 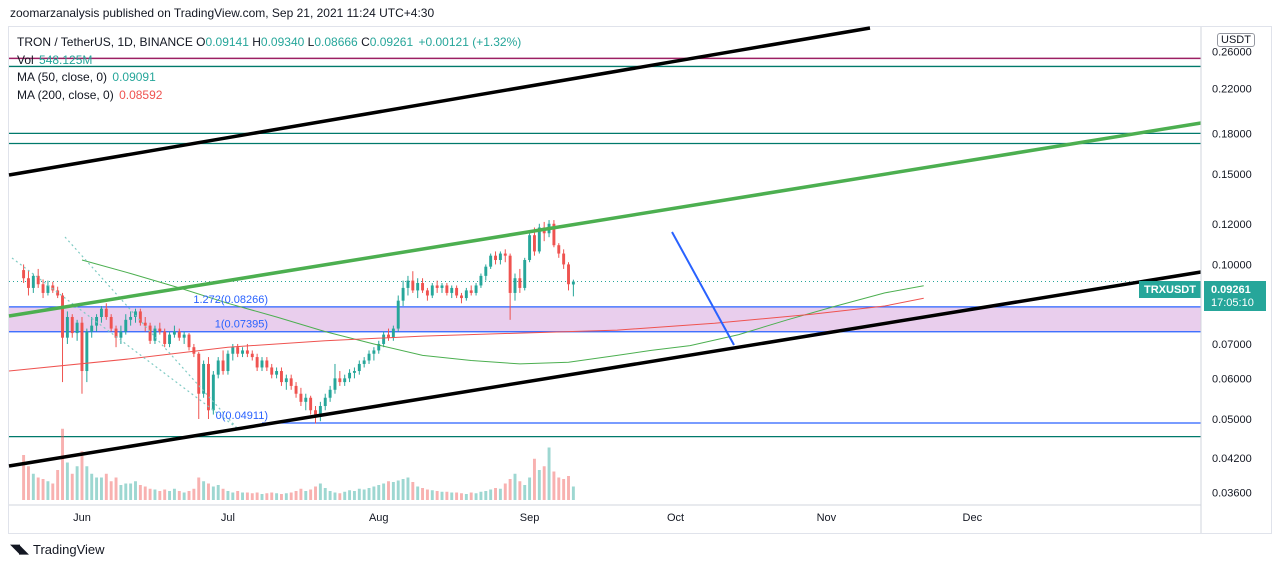 I want to click on x-tick-label: Oct, so click(x=675, y=518).